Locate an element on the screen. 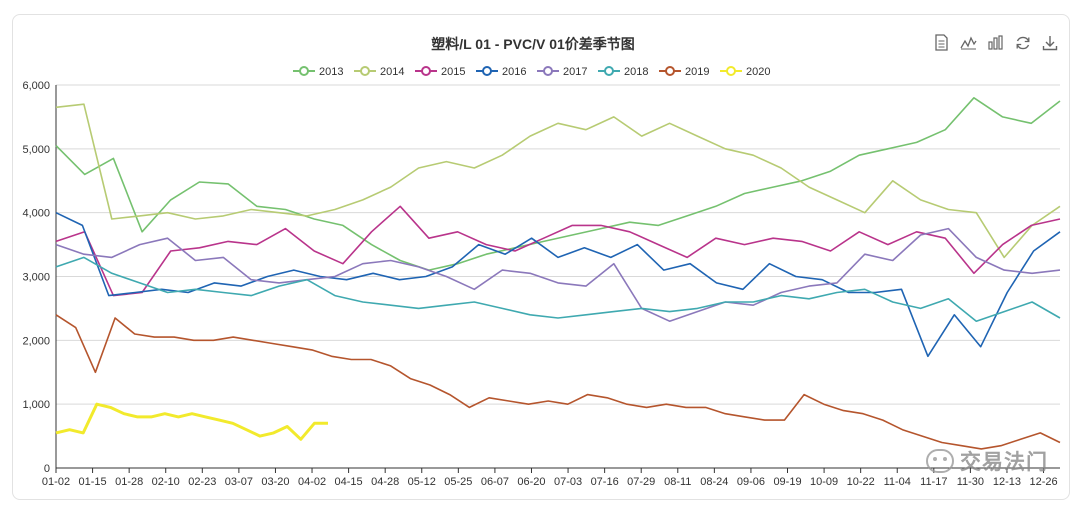 The height and width of the screenshot is (506, 1080). x-tick-label: 04-02 is located at coordinates (312, 482).